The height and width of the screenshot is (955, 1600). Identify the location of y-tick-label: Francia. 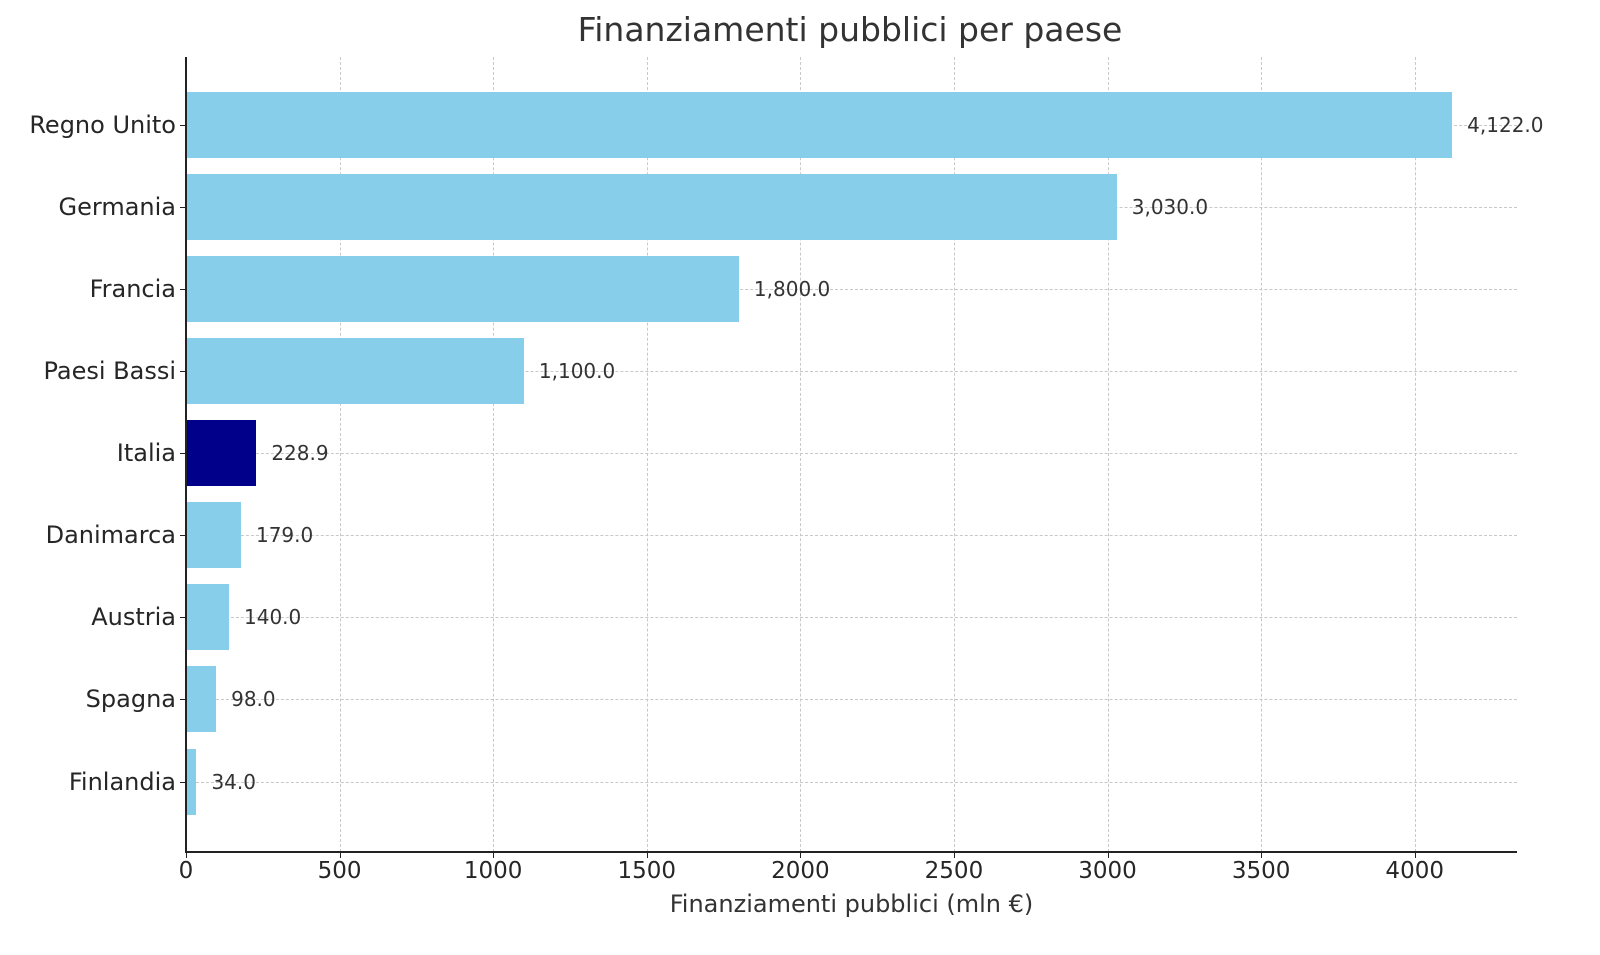
(132, 289).